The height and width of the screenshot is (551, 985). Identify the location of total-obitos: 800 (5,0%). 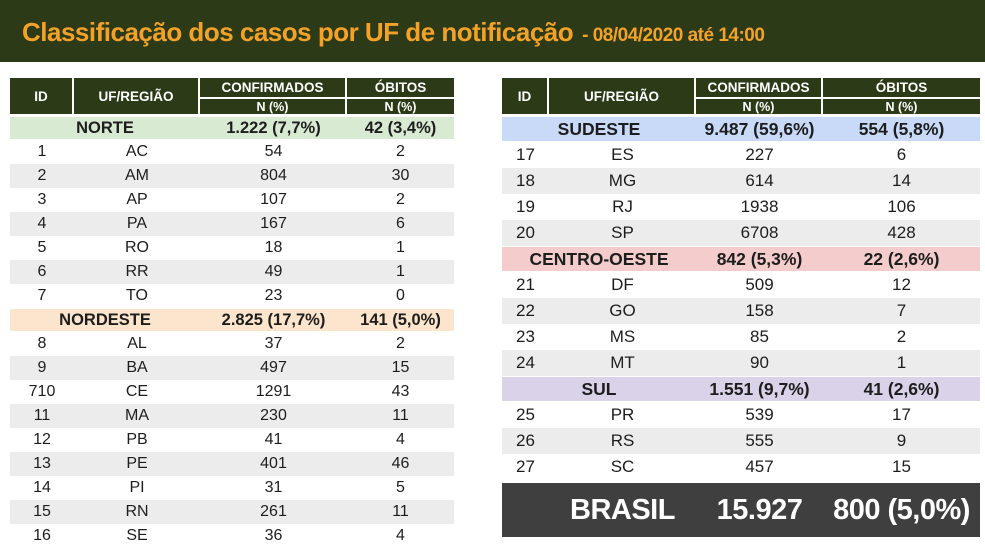
(901, 508).